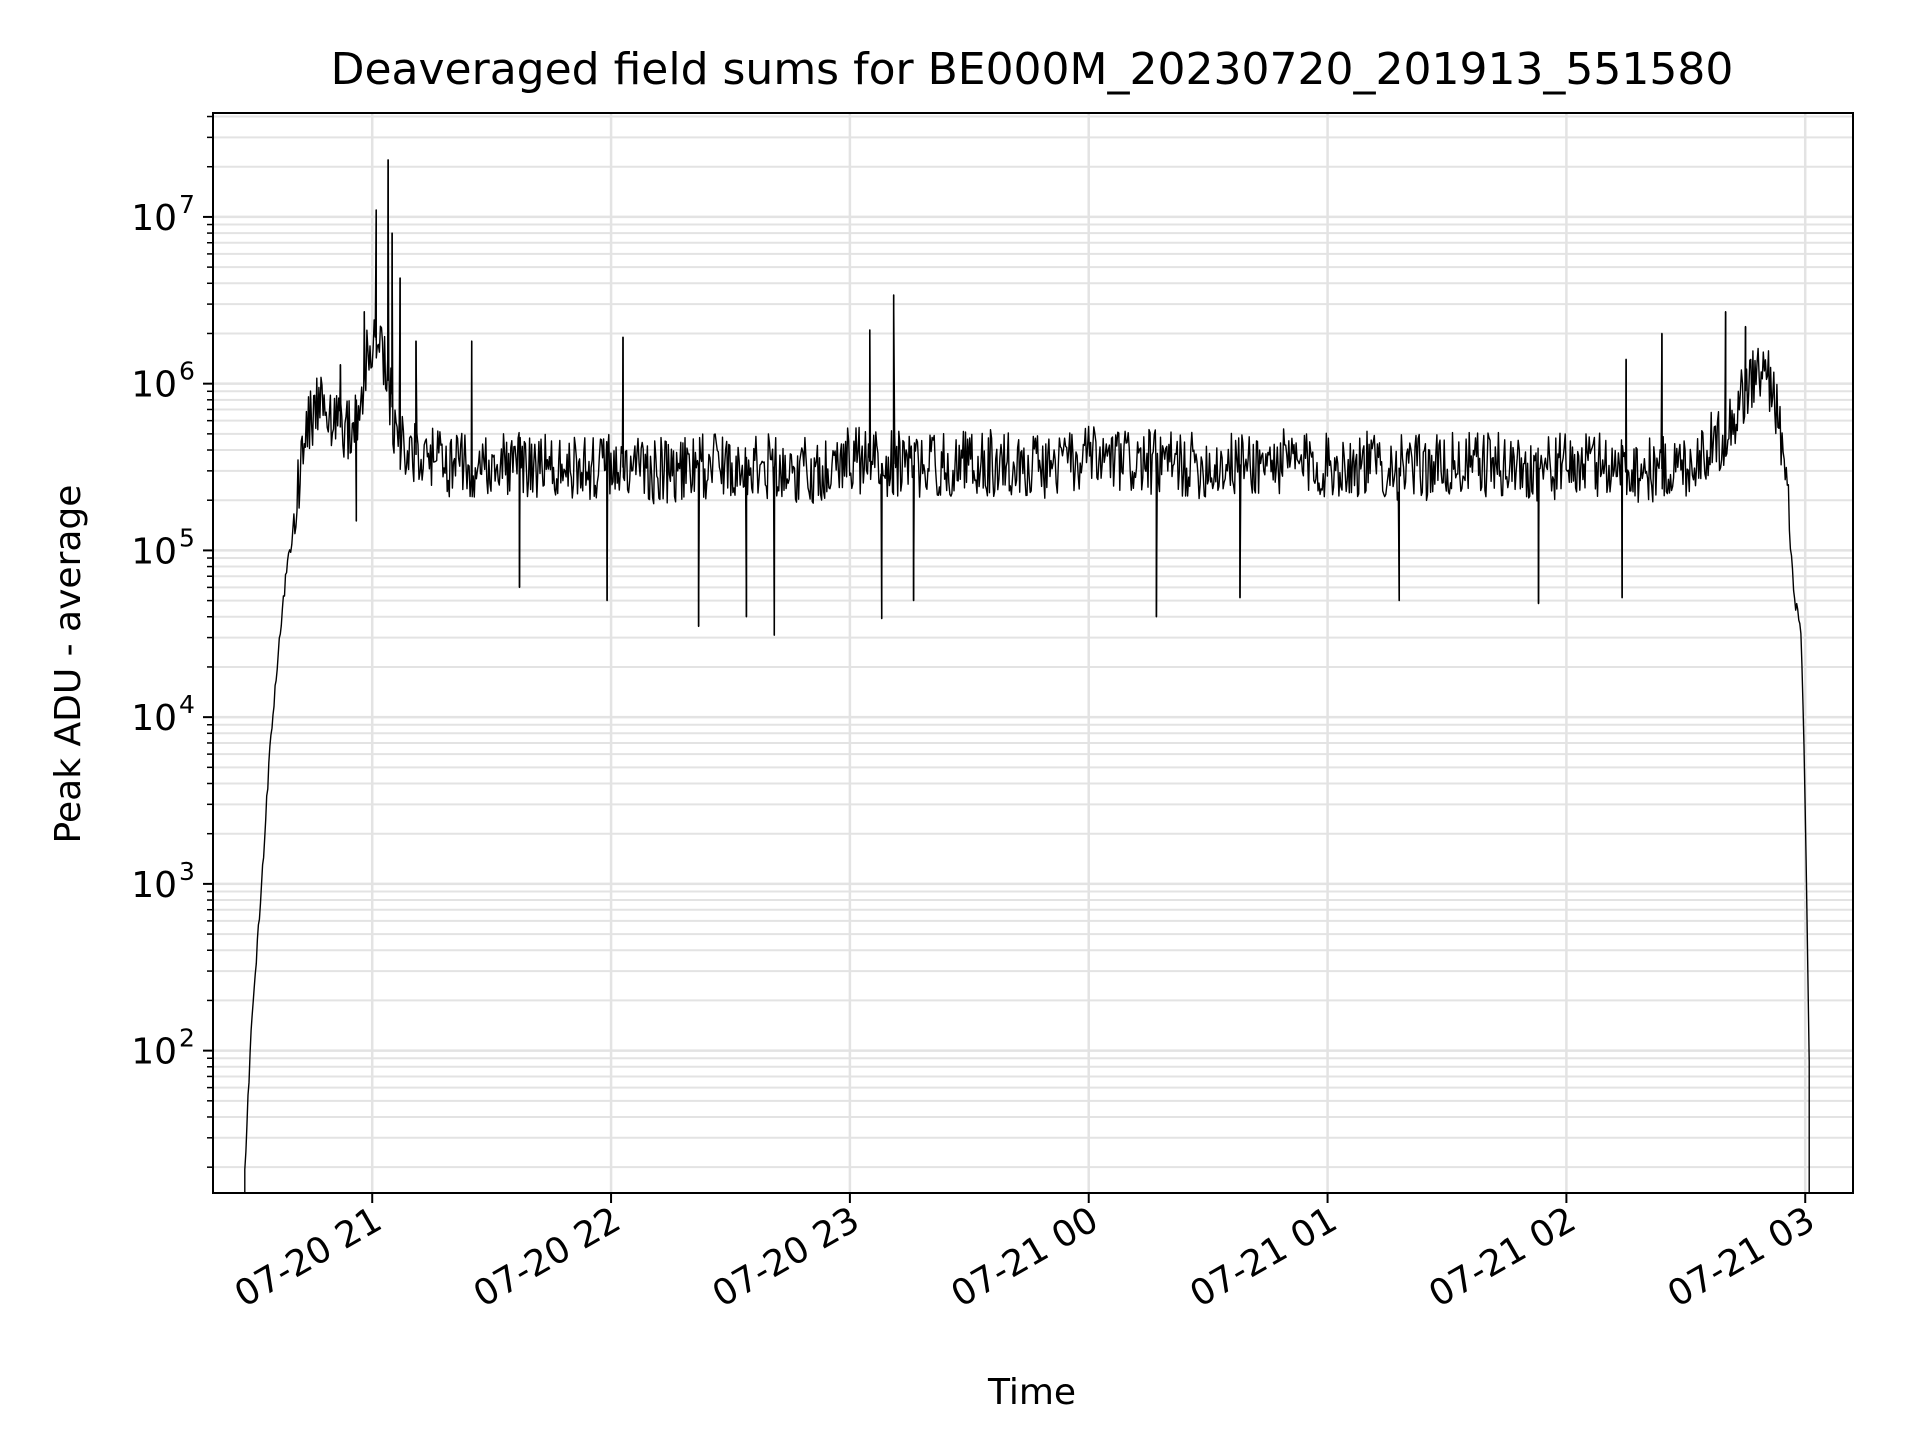  Describe the element at coordinates (187, 204) in the screenshot. I see `y-tick-exponent: 7` at that location.